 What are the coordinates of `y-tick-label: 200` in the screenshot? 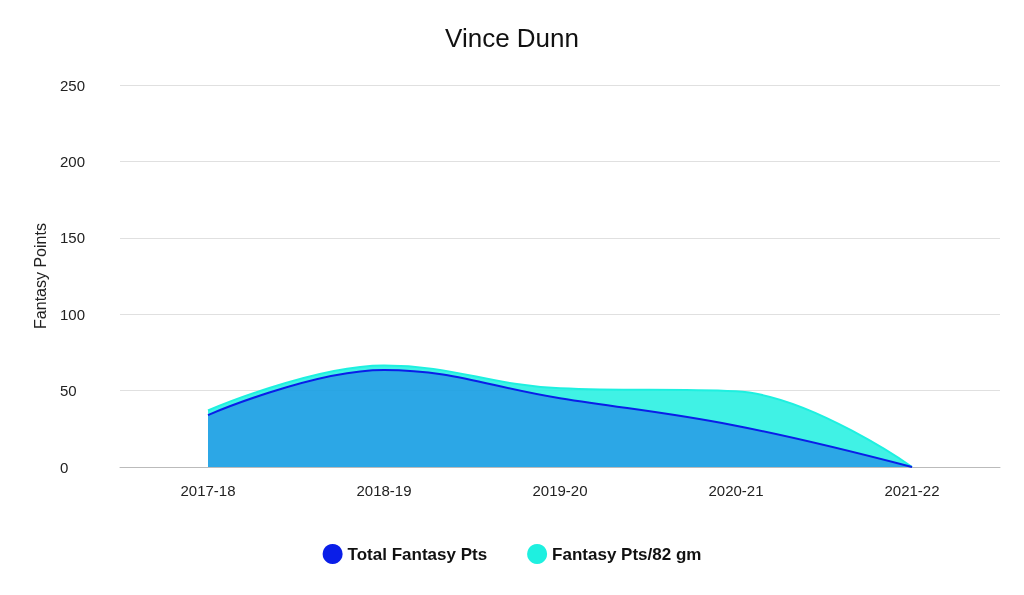 It's located at (73, 161).